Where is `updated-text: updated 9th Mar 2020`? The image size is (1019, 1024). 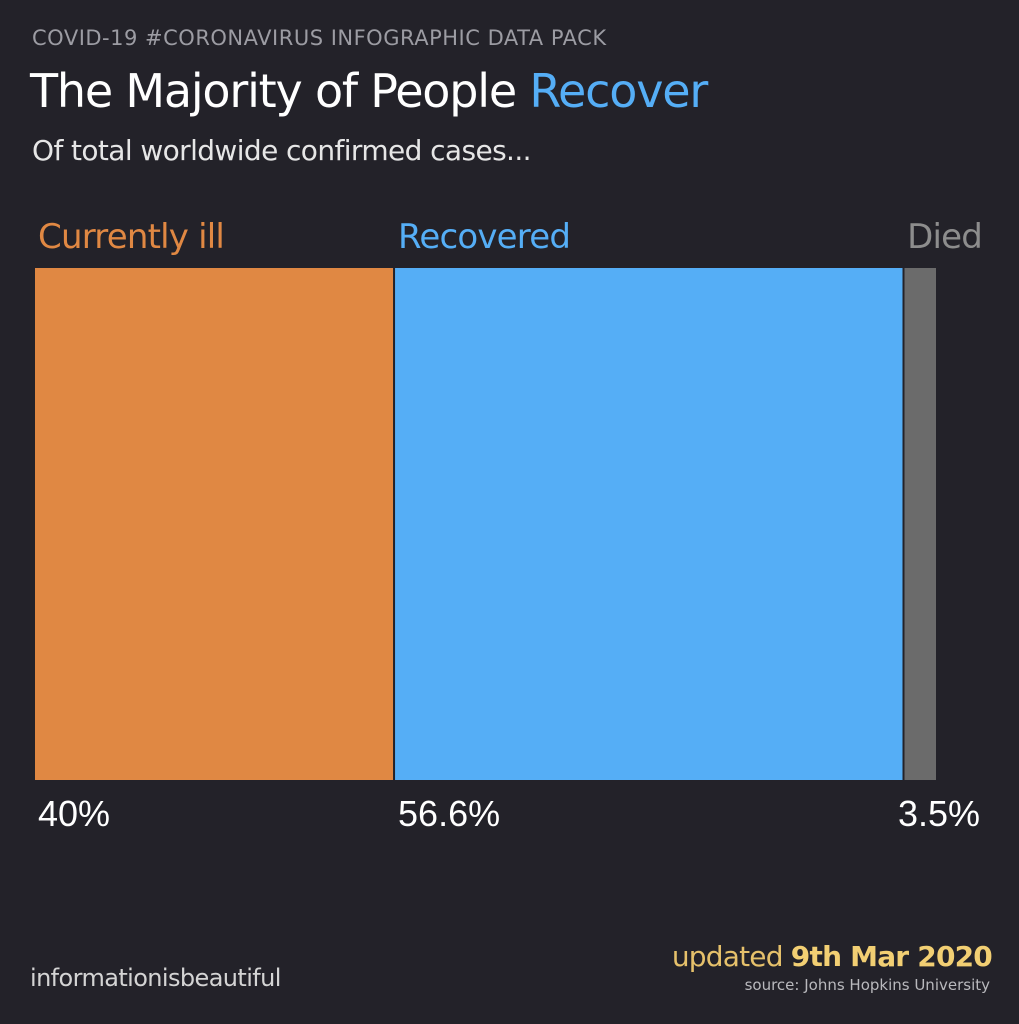 updated-text: updated 9th Mar 2020 is located at coordinates (832, 956).